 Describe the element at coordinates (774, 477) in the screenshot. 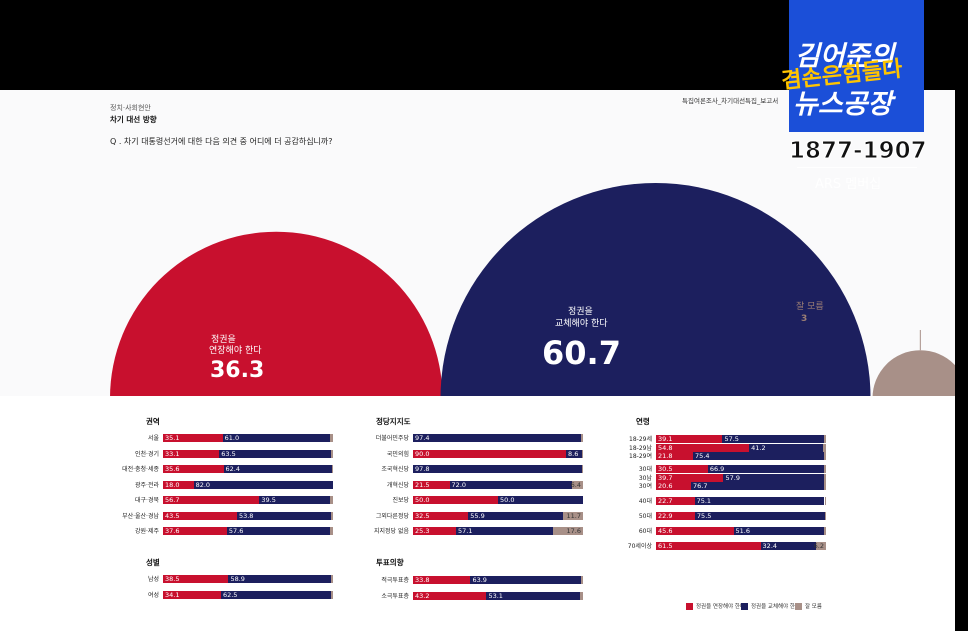

I see `bar-segment: 57.9` at that location.